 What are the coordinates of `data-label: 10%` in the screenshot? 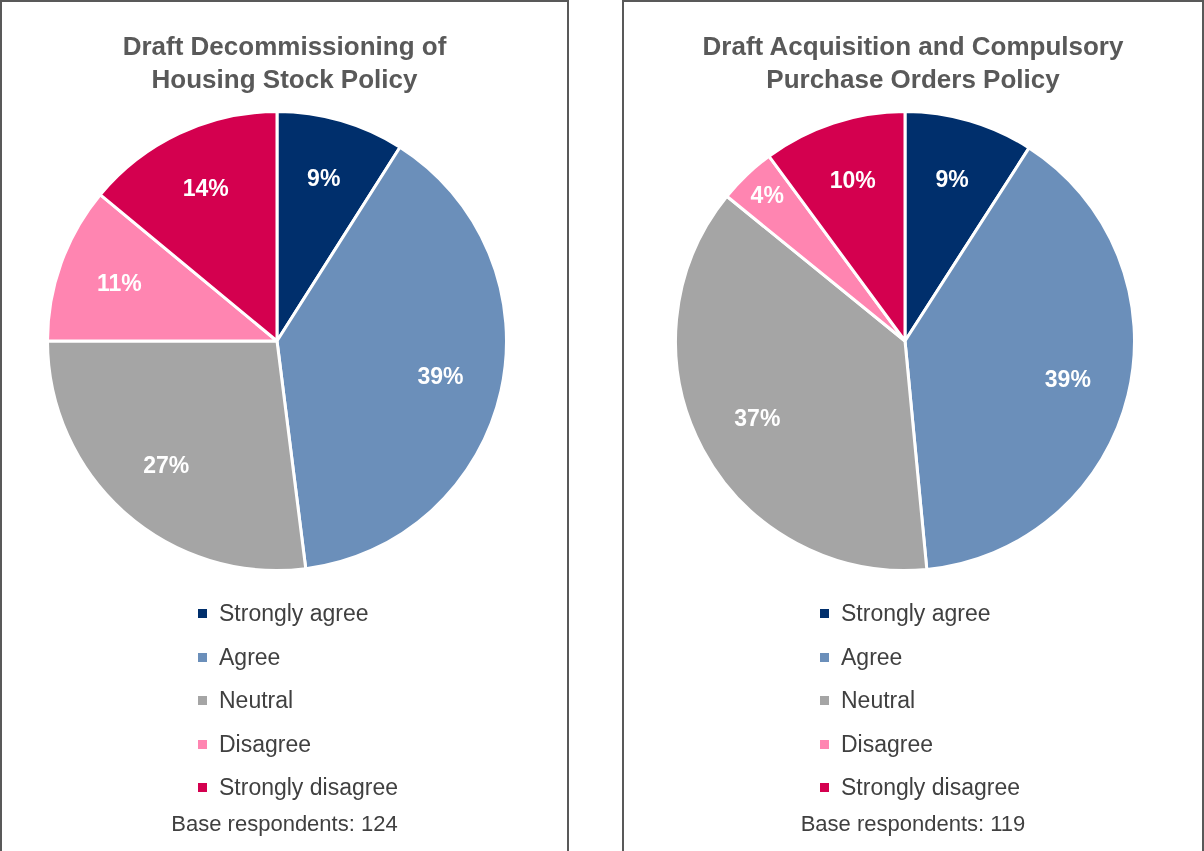 It's located at (852, 180).